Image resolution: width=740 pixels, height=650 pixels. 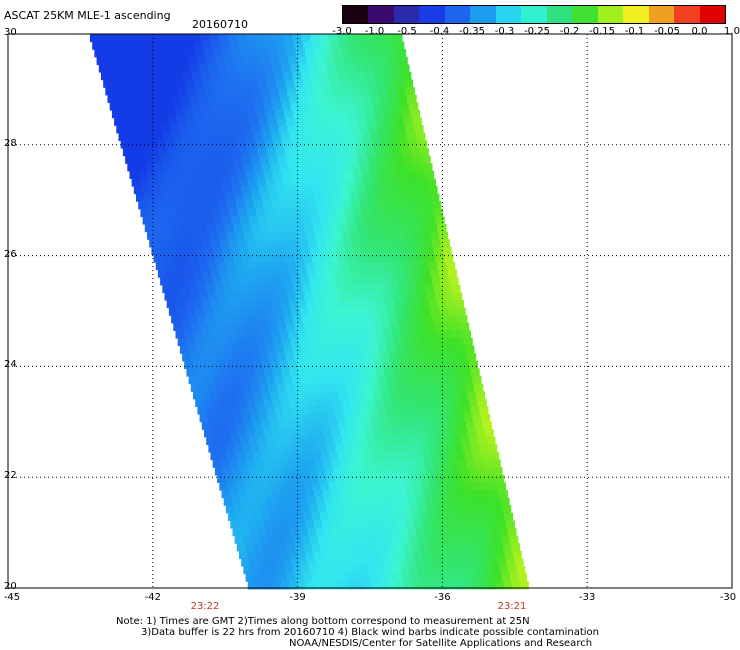 I want to click on longitude-label: -39, so click(x=297, y=597).